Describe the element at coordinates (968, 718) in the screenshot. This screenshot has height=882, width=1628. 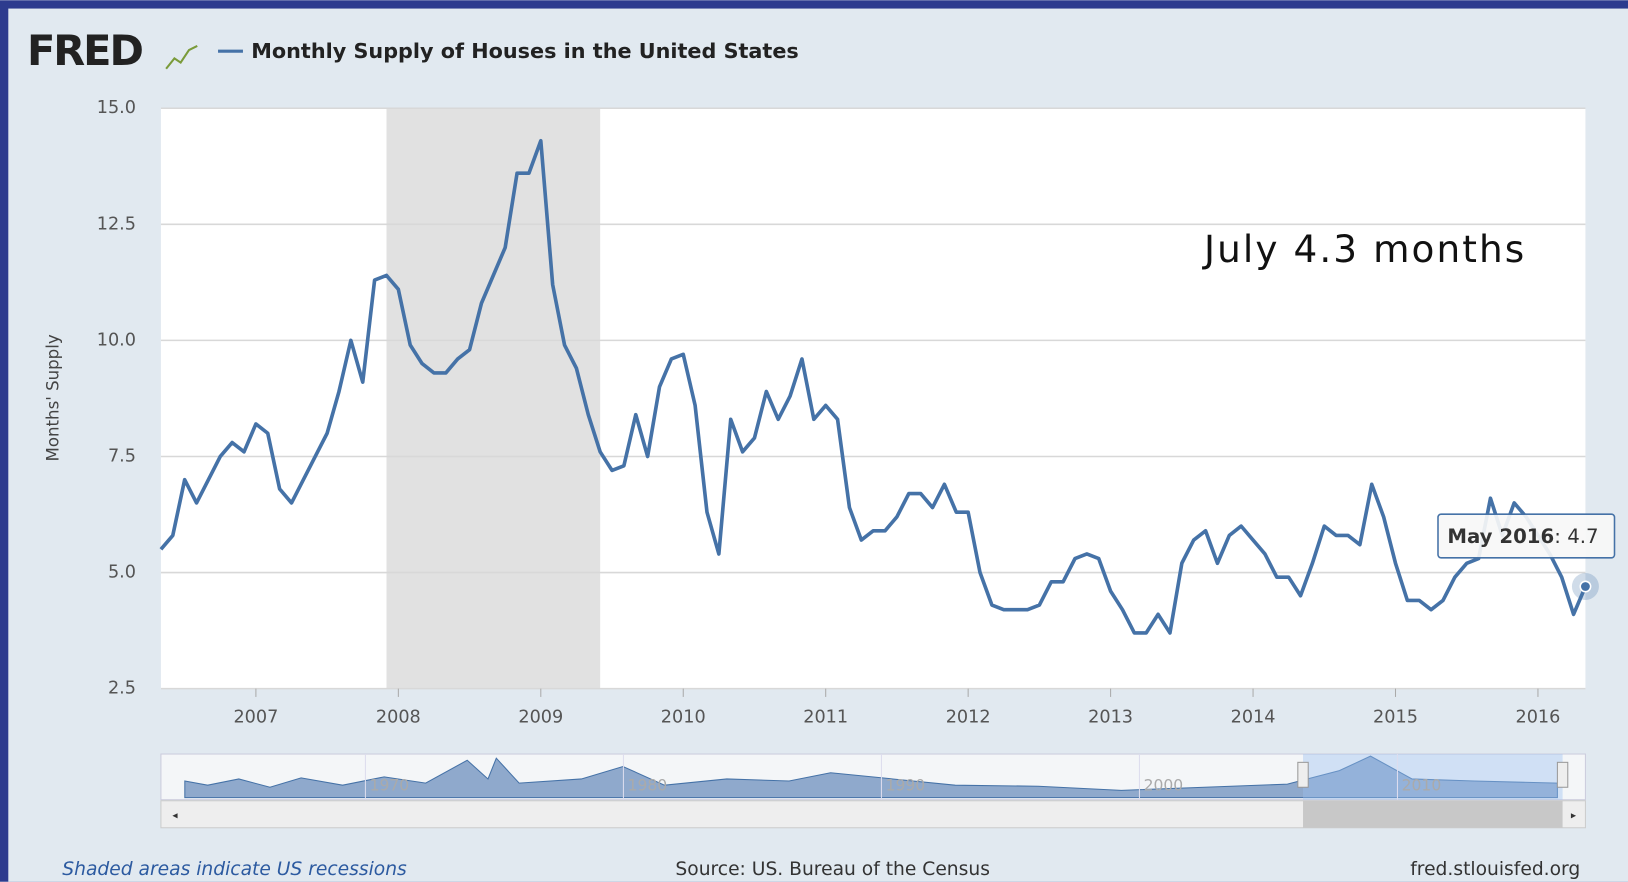
I see `x-tick-label: 2012` at that location.